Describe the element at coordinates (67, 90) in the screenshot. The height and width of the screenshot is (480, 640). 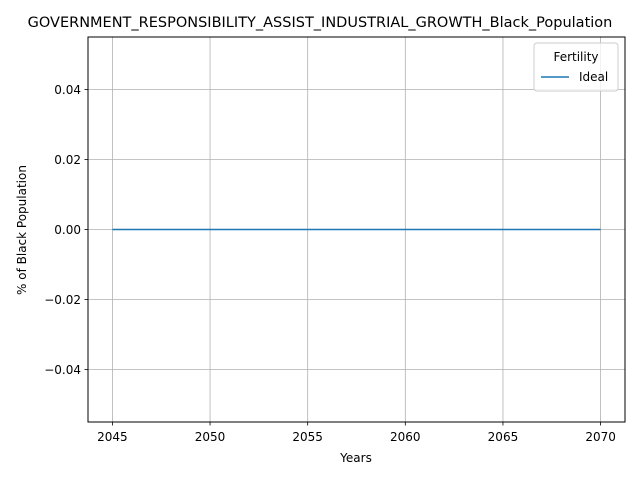
I see `y-tick-label: 0.04` at that location.